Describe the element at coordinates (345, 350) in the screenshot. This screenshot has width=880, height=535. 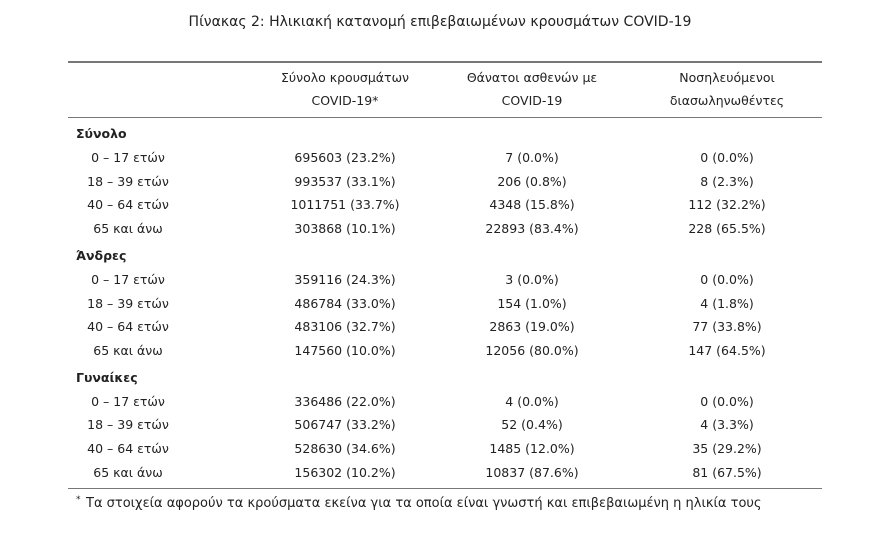
I see `cell: 147560 (10.0%)` at that location.